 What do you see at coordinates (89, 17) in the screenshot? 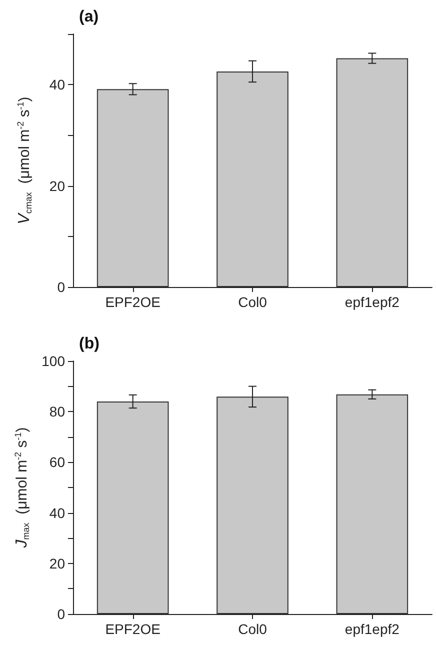
I see `chart-title: (a)` at bounding box center [89, 17].